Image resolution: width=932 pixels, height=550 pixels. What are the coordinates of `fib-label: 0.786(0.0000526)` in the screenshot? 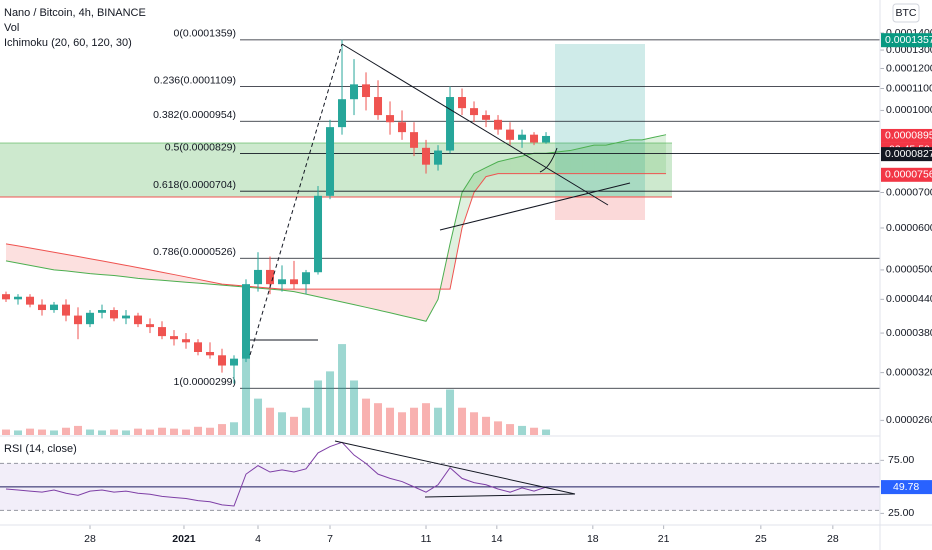 It's located at (194, 252).